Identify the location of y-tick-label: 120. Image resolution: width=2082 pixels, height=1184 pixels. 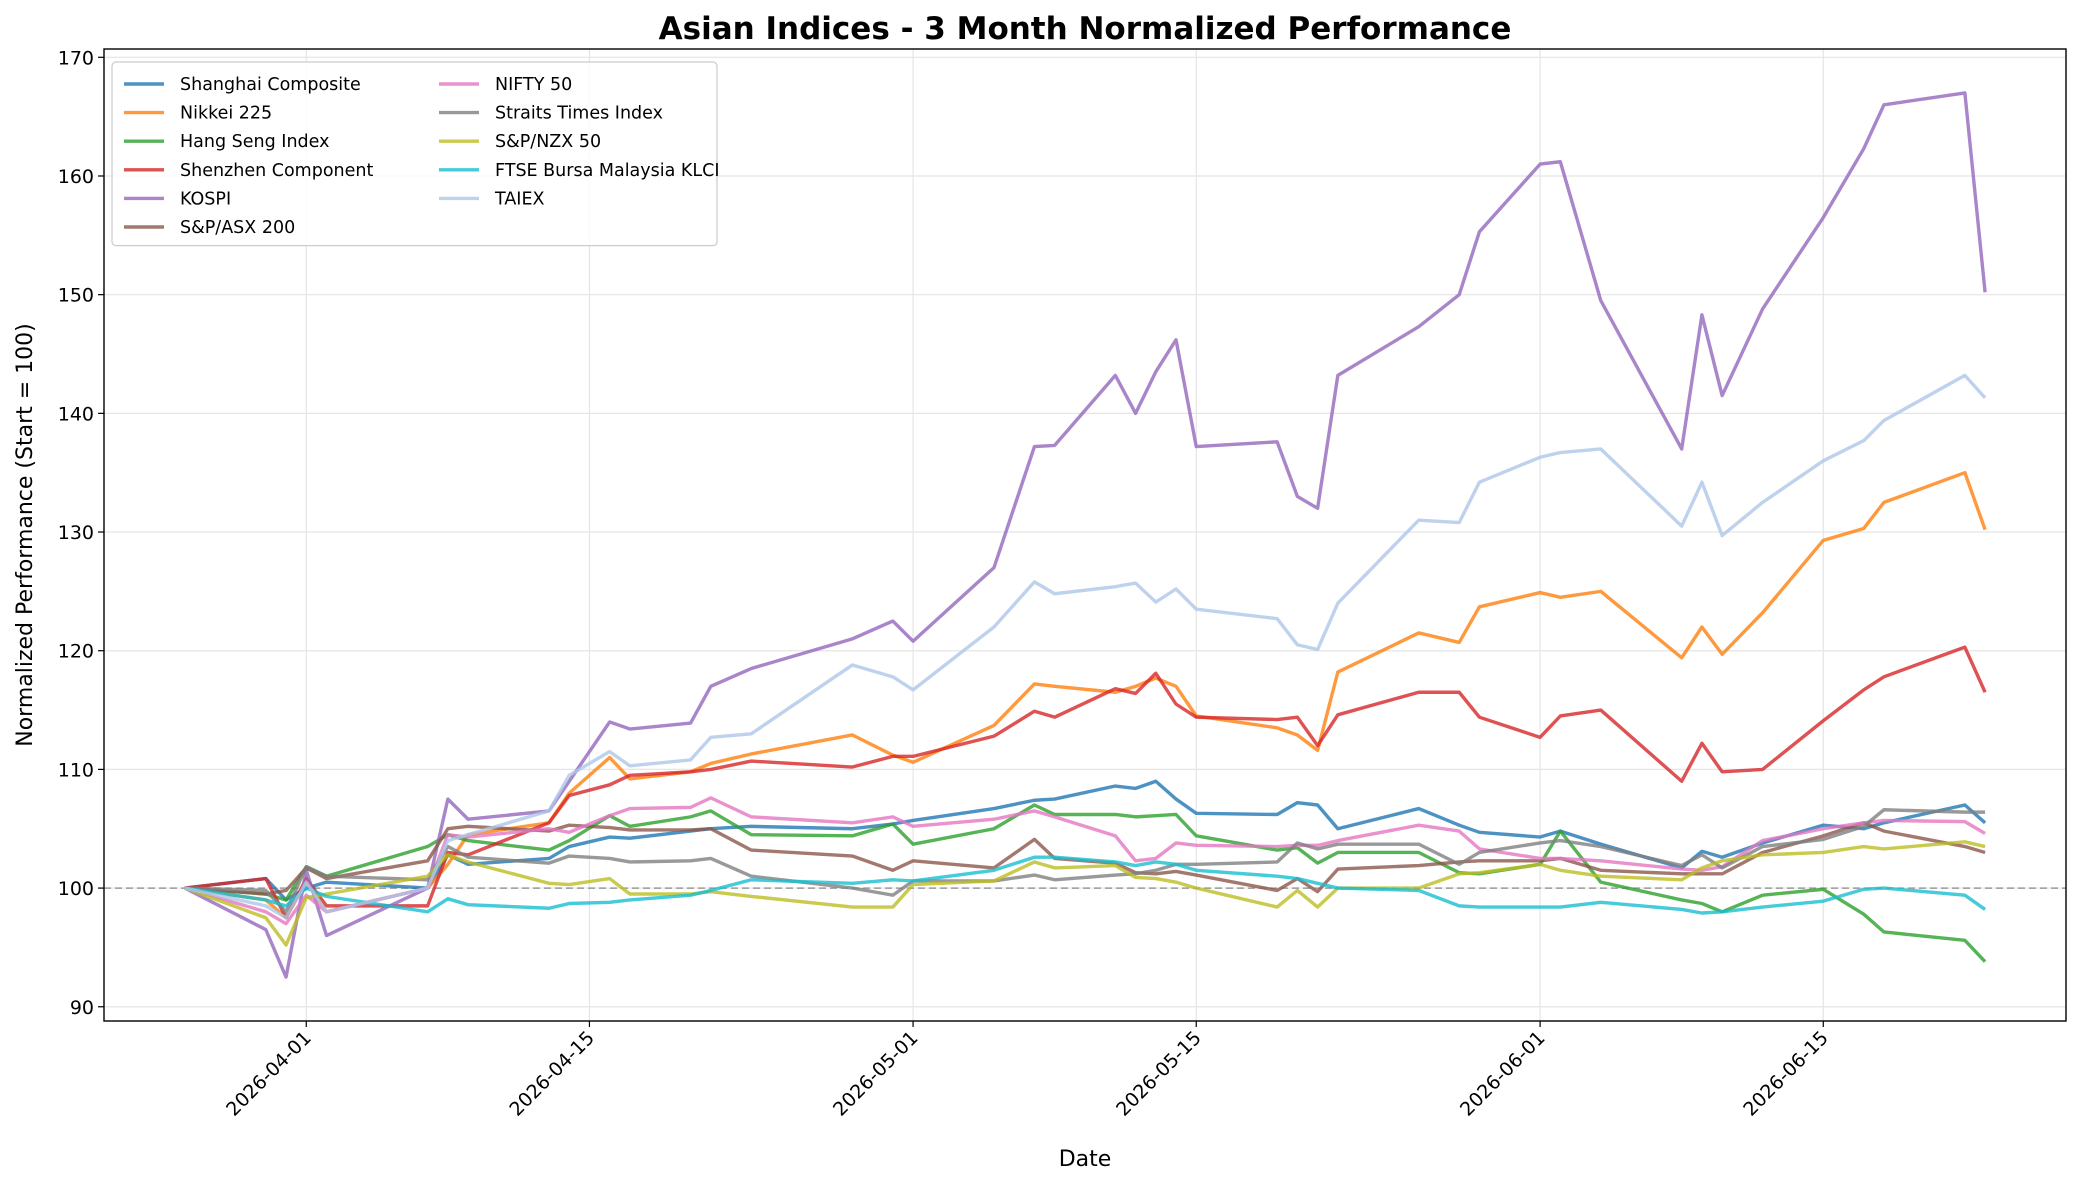
(76, 652).